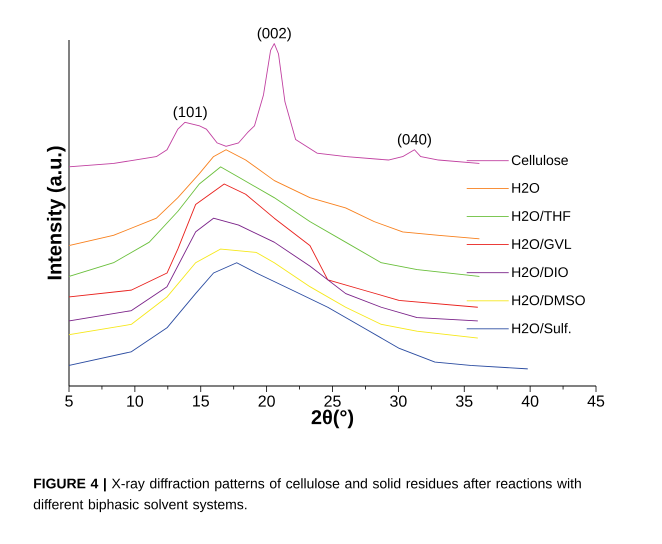 The image size is (662, 544). What do you see at coordinates (548, 300) in the screenshot?
I see `legend-label: H2O/DMSO` at bounding box center [548, 300].